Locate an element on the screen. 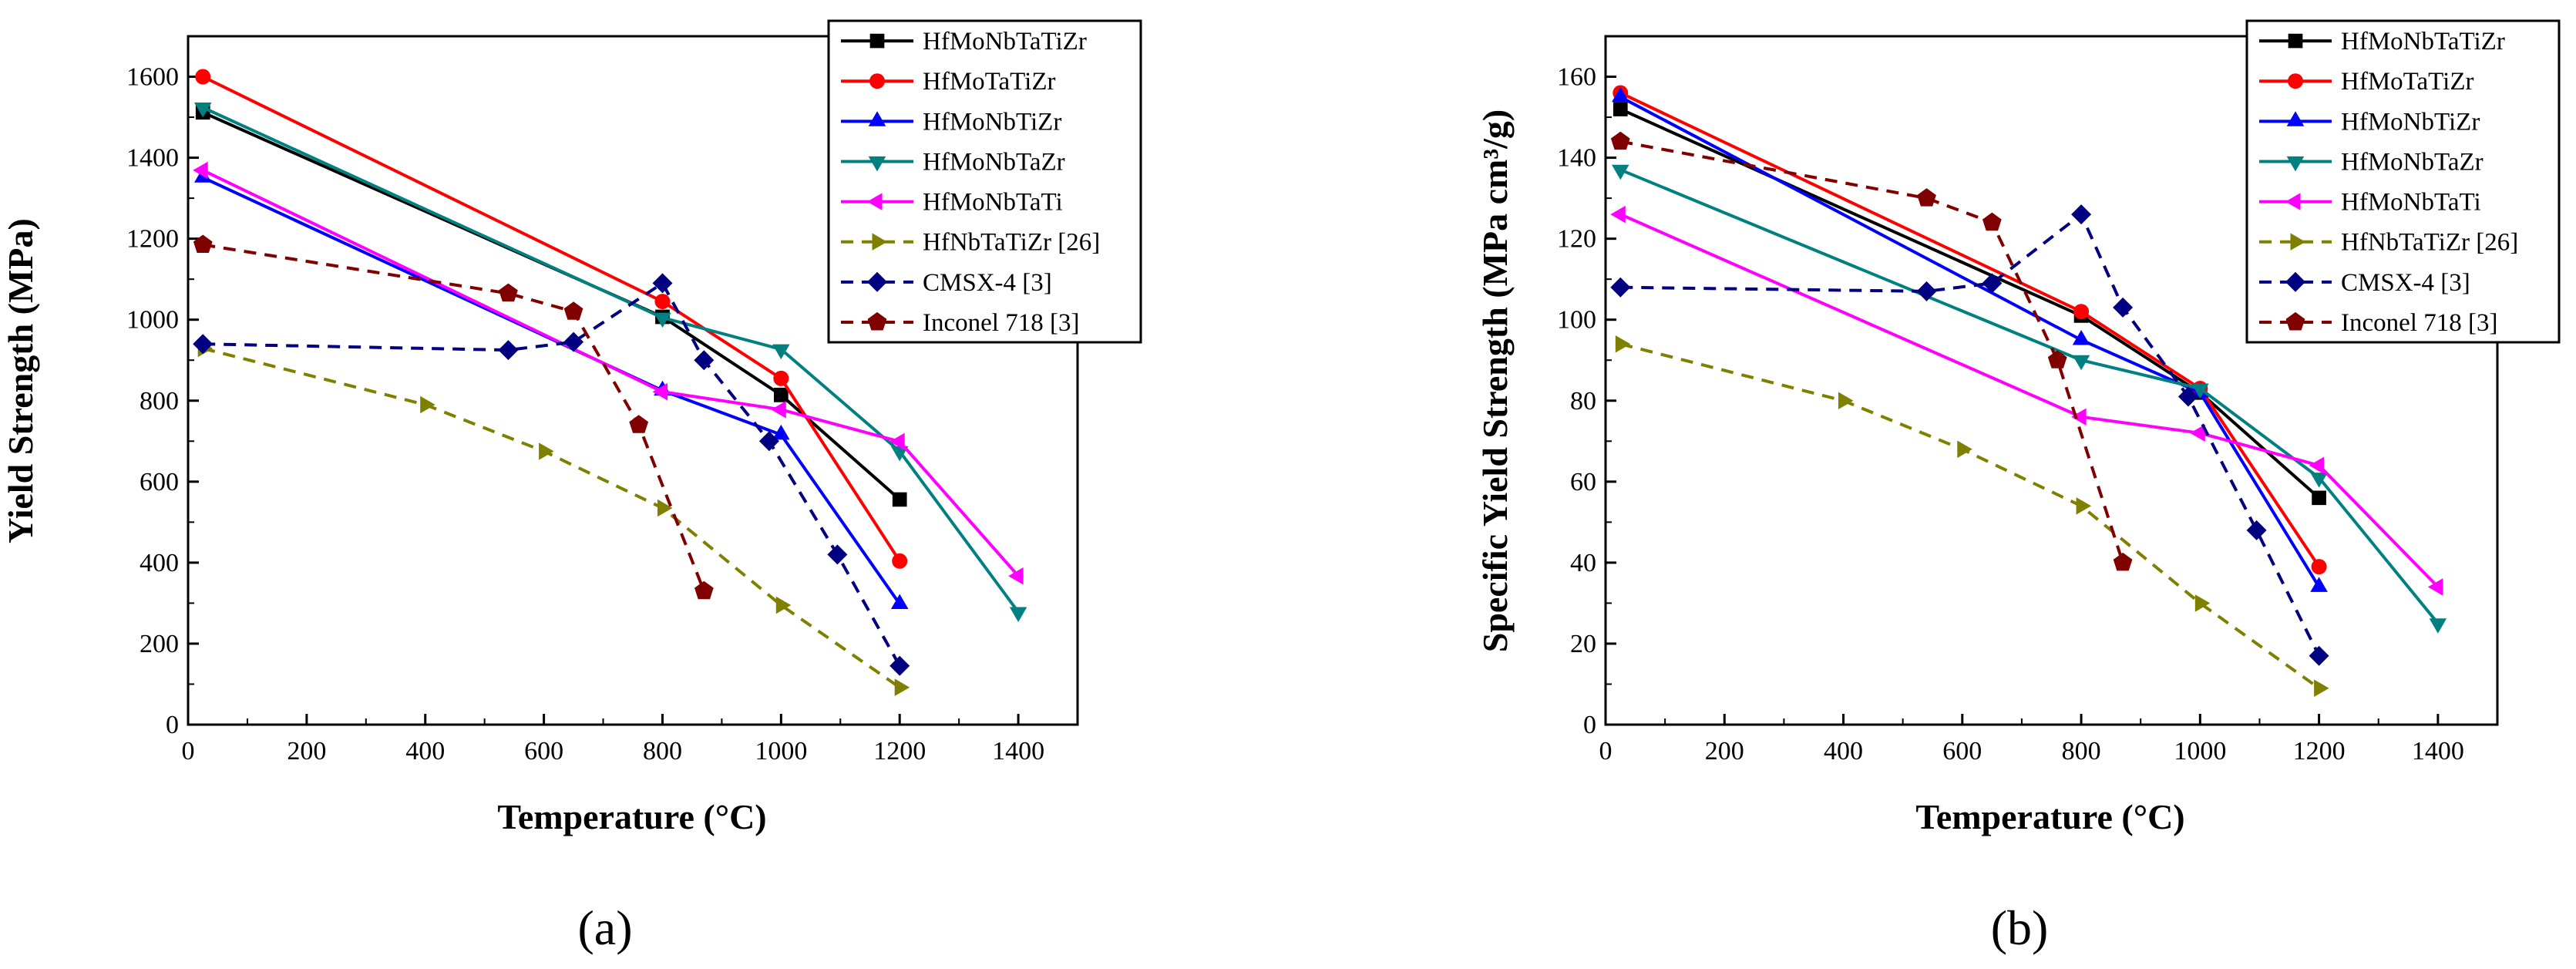 This screenshot has height=969, width=2576. y-tick-label: 600 is located at coordinates (159, 482).